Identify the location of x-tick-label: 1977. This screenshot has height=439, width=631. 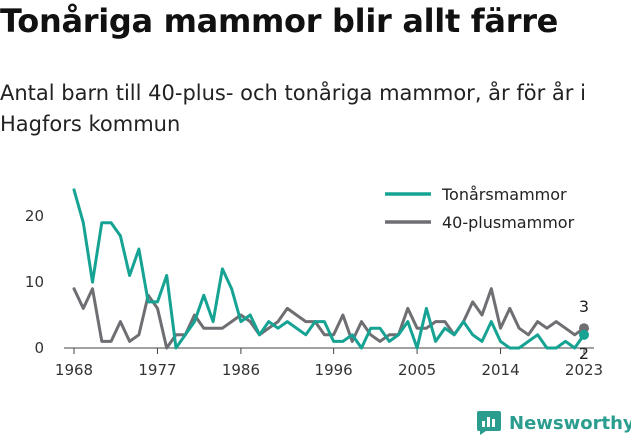
(157, 370).